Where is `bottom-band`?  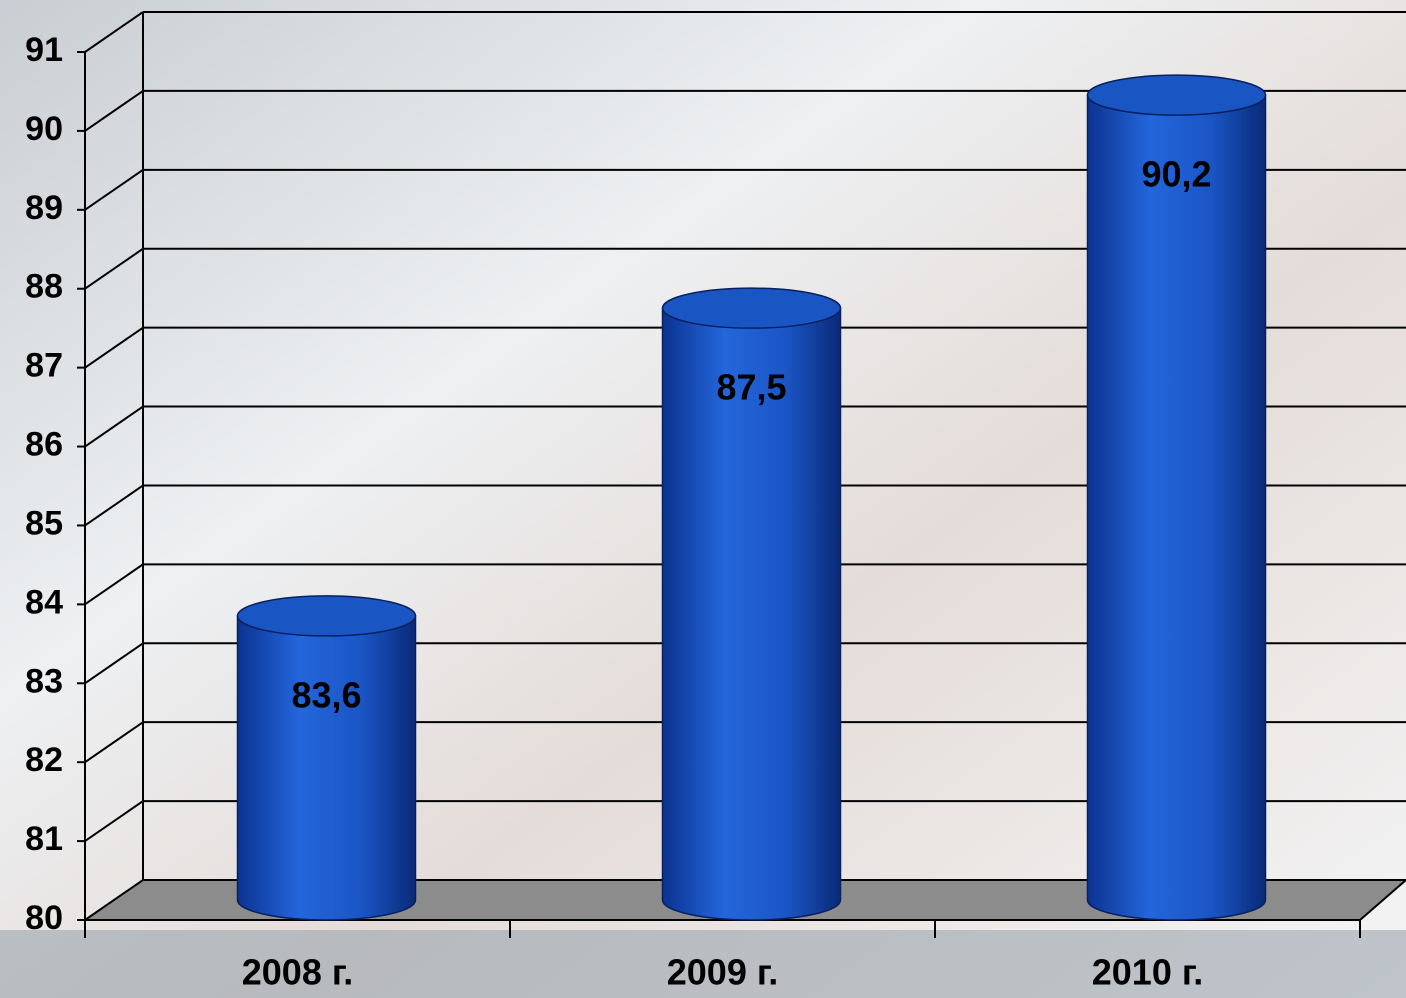
bottom-band is located at coordinates (703, 964).